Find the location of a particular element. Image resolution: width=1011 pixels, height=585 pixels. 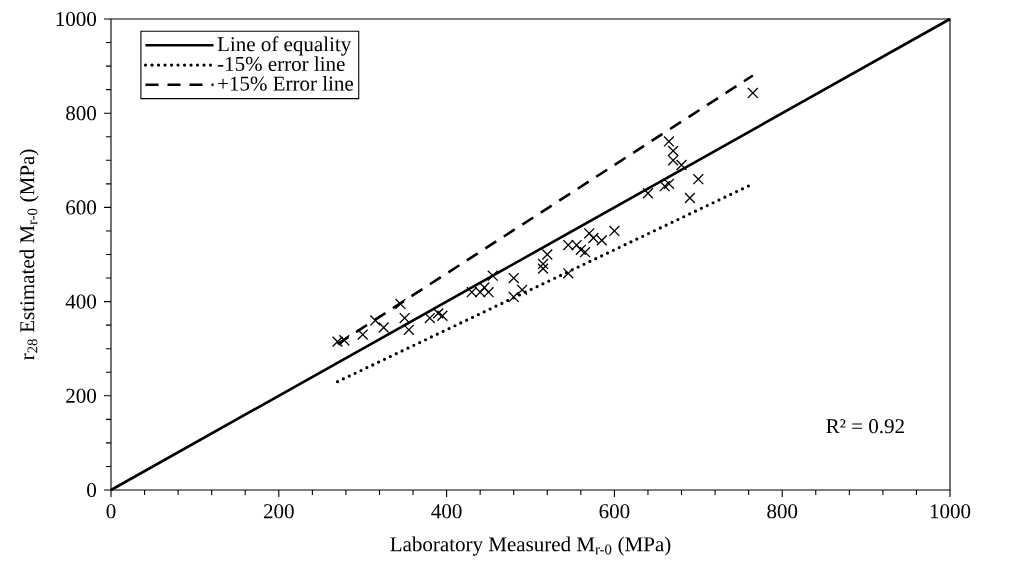

y-tick-label: 200 is located at coordinates (81, 395).